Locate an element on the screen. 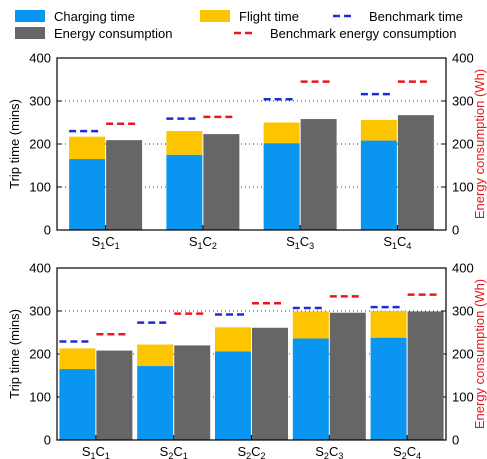 This screenshot has height=459, width=487. x-tick-label: S2C4 is located at coordinates (407, 451).